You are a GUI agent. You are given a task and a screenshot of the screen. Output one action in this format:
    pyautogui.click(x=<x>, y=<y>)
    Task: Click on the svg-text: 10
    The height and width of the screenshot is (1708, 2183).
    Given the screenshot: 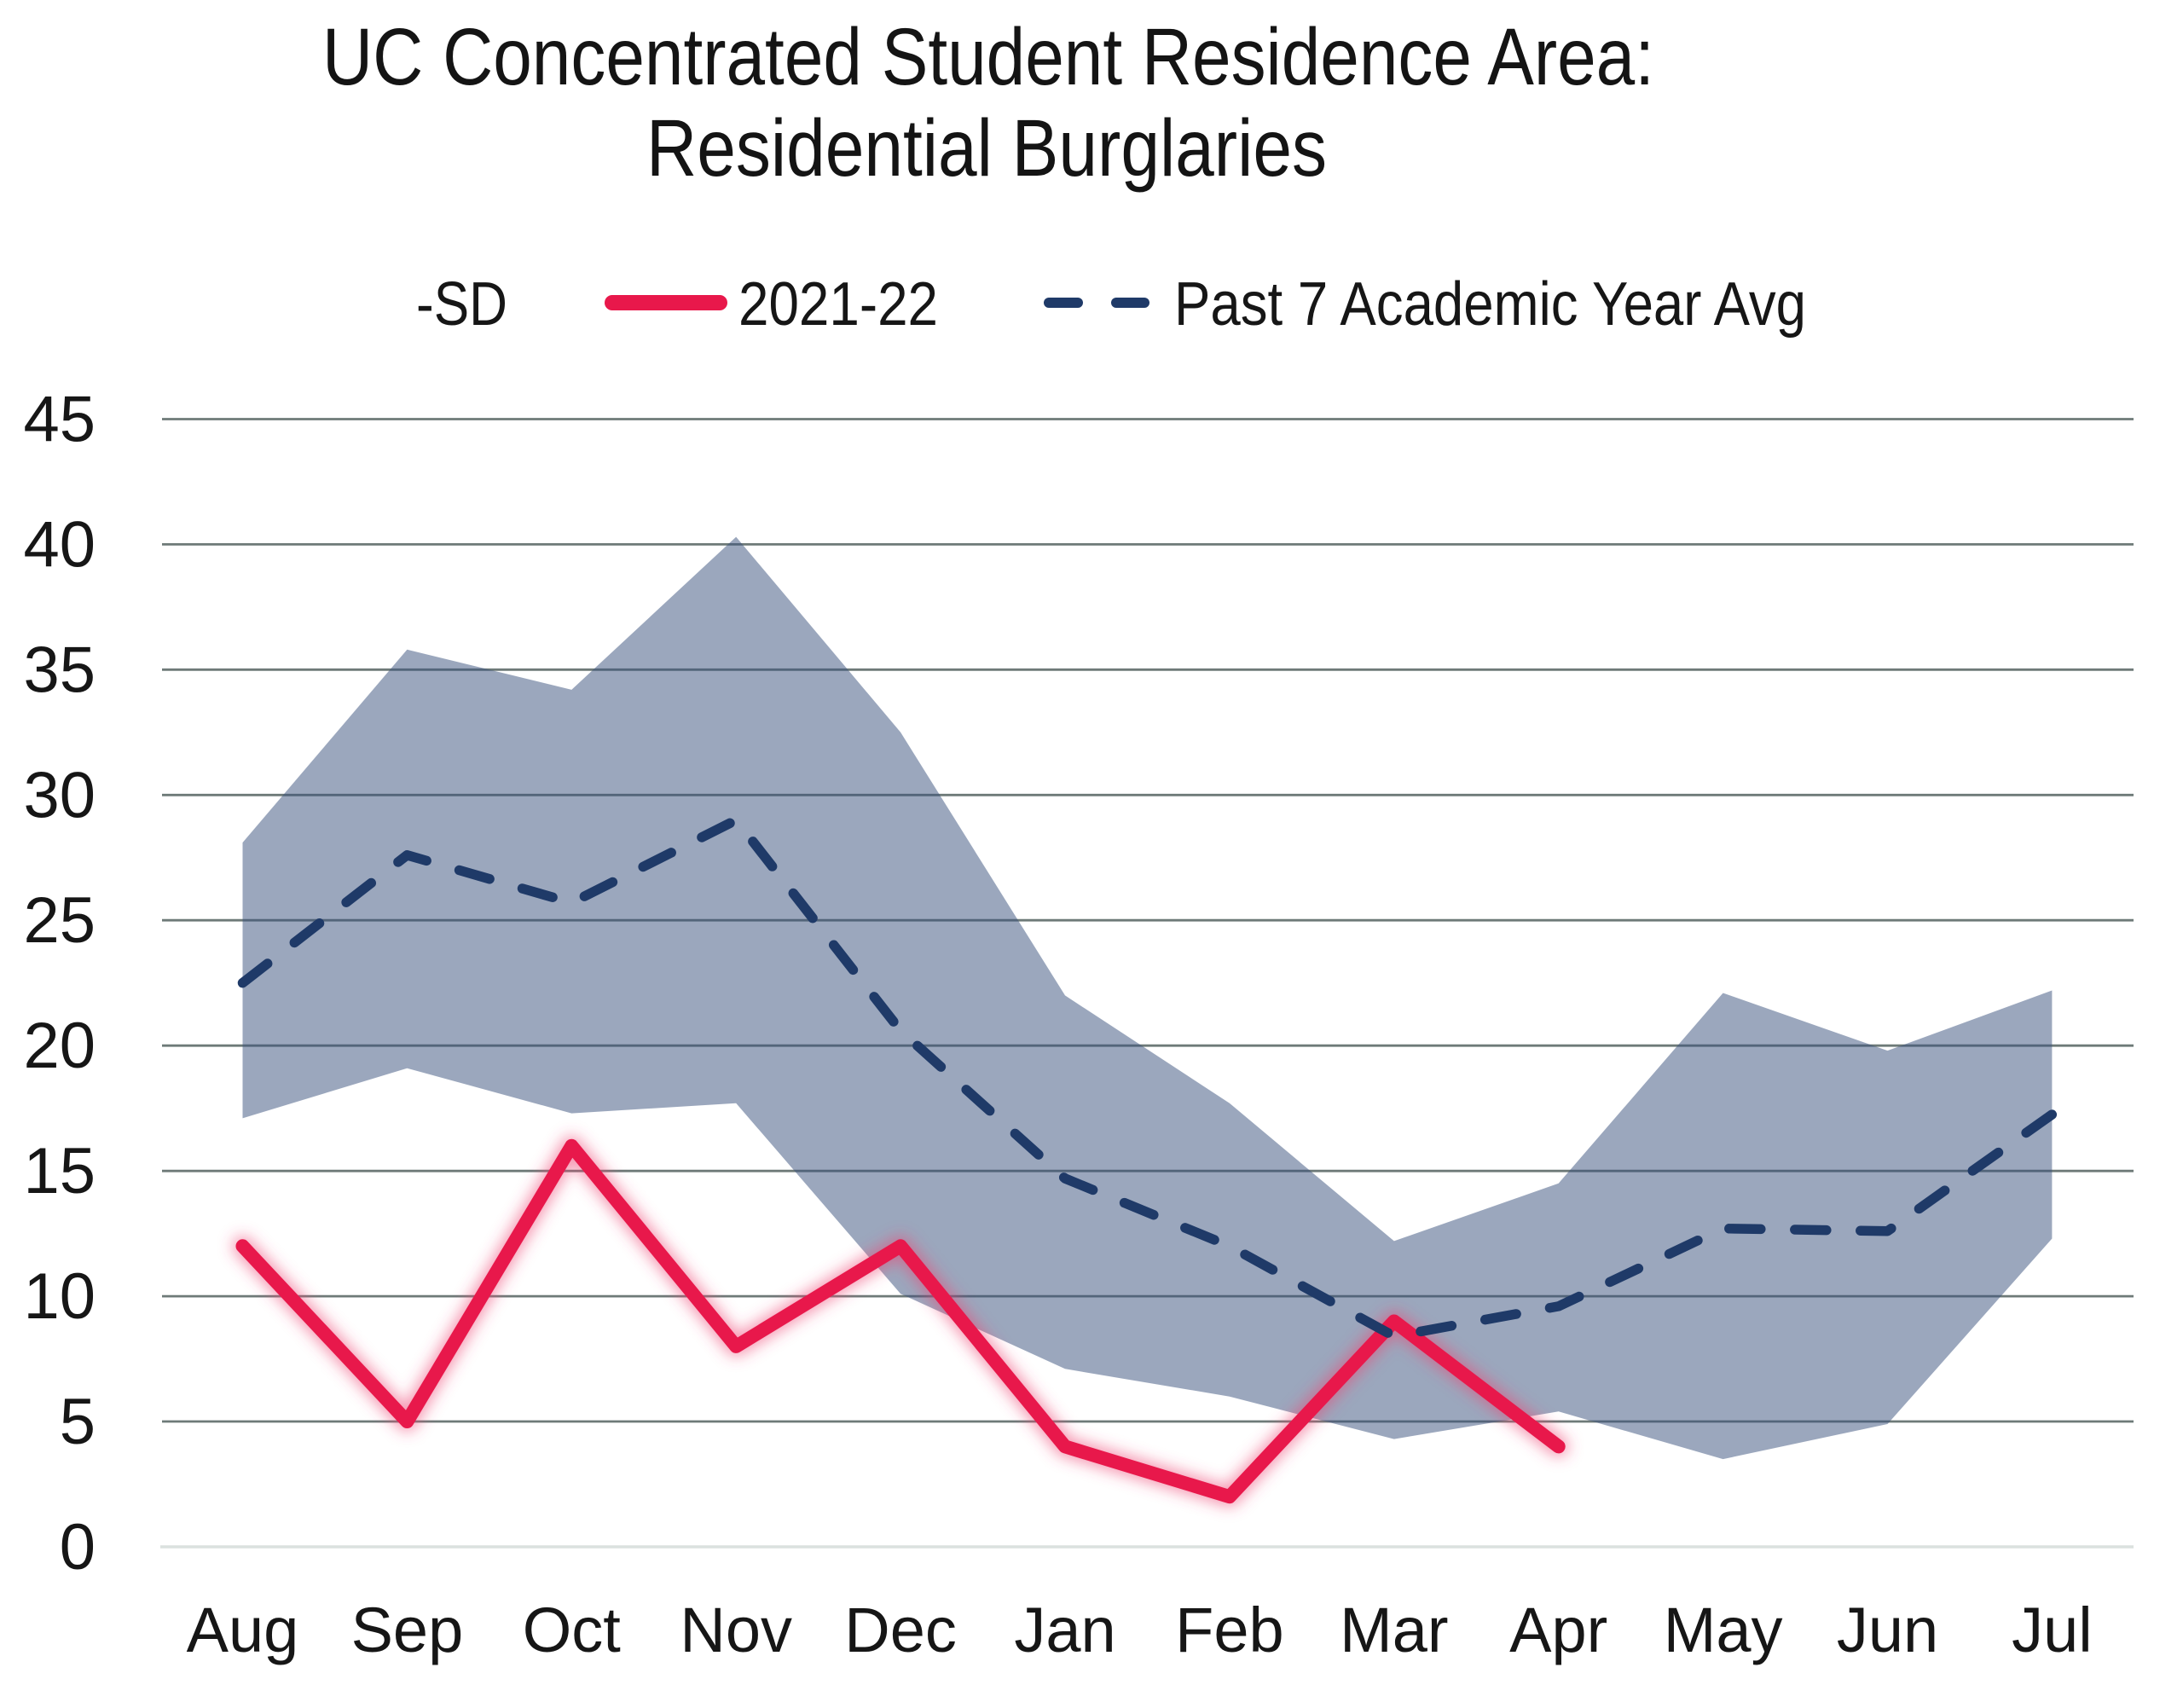 What is the action you would take?
    pyautogui.click(x=60, y=1296)
    